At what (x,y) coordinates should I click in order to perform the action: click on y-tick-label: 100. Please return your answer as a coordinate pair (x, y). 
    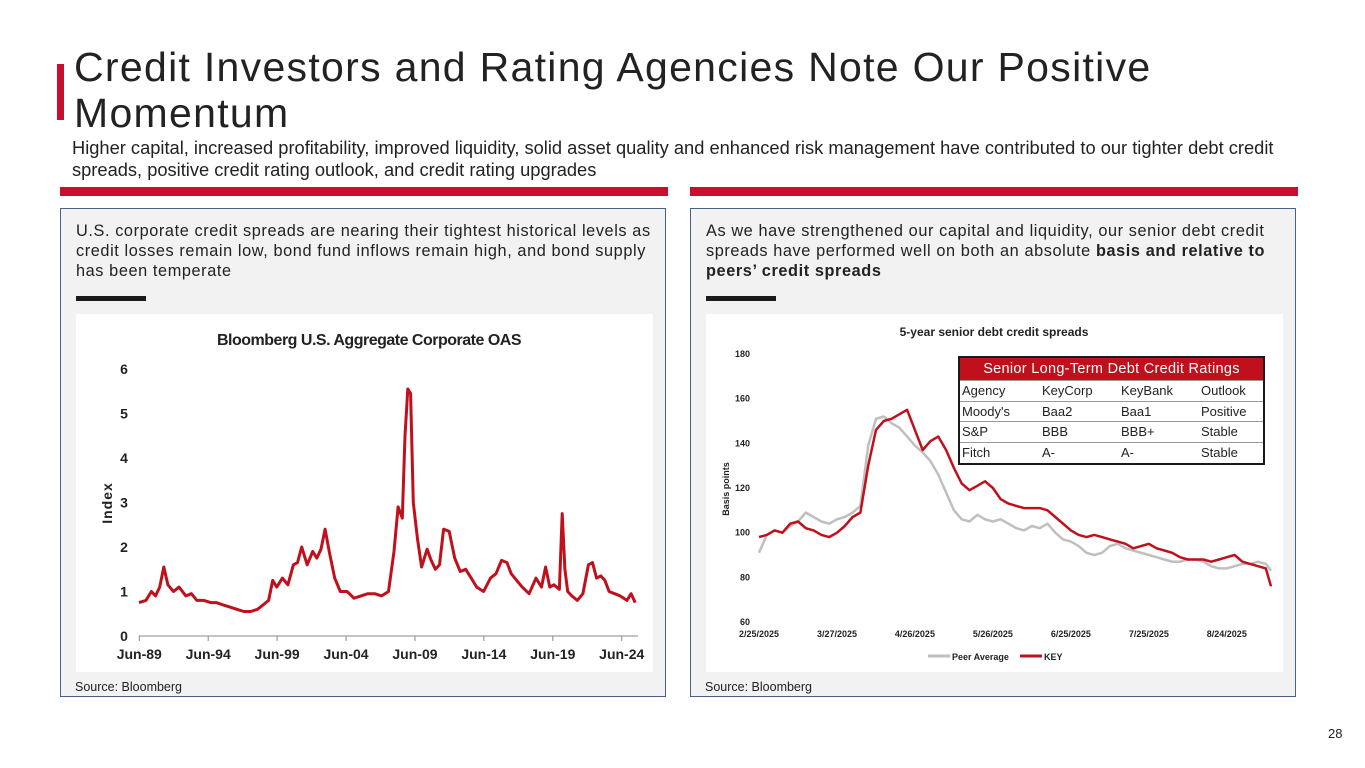
    Looking at the image, I should click on (742, 533).